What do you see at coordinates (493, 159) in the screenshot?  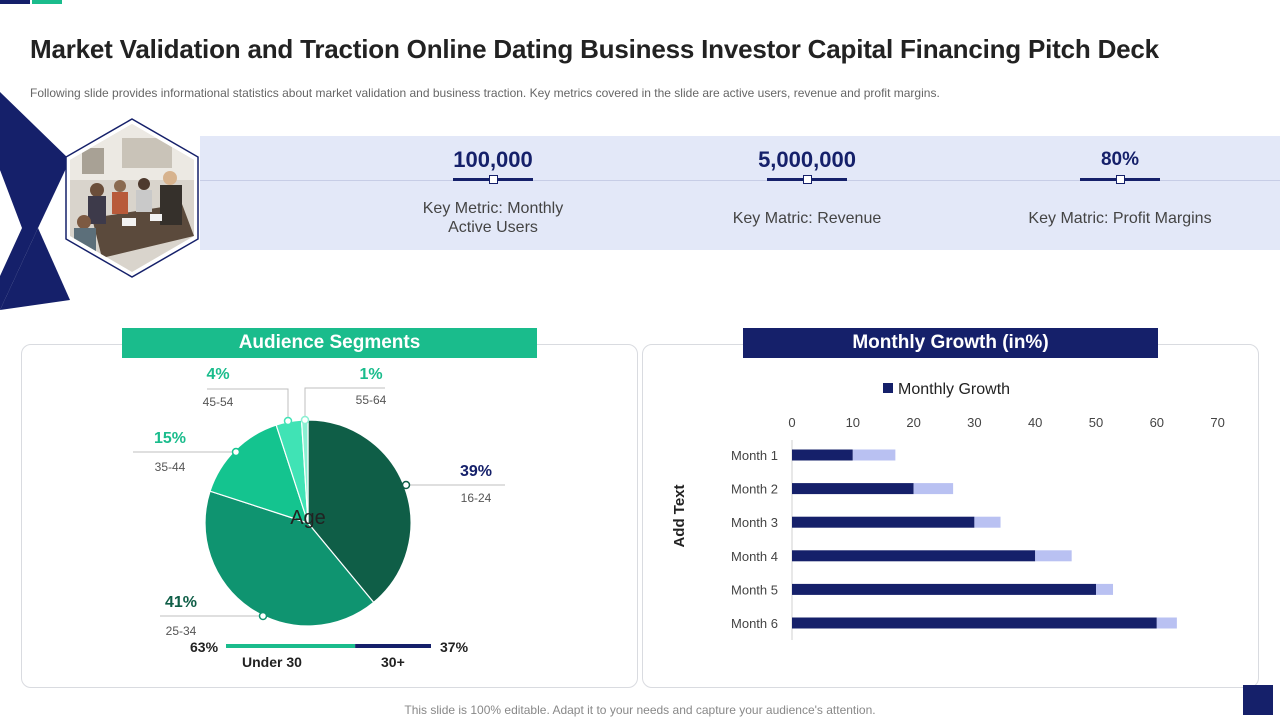 I see `metric-value: 100,000` at bounding box center [493, 159].